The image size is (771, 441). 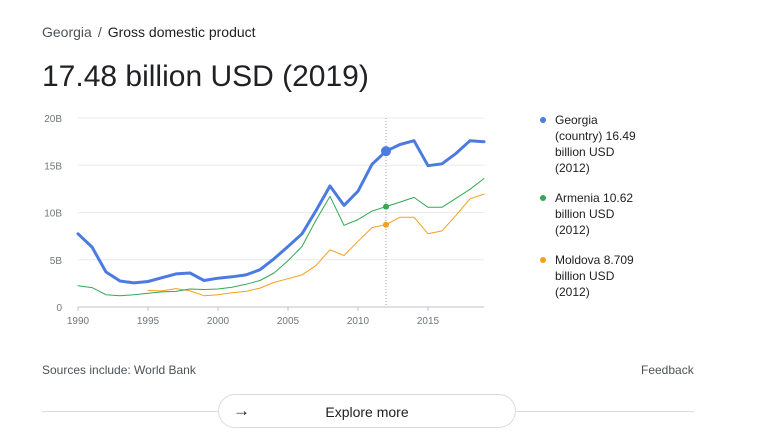 I want to click on x-tick-label: 2005, so click(x=288, y=321).